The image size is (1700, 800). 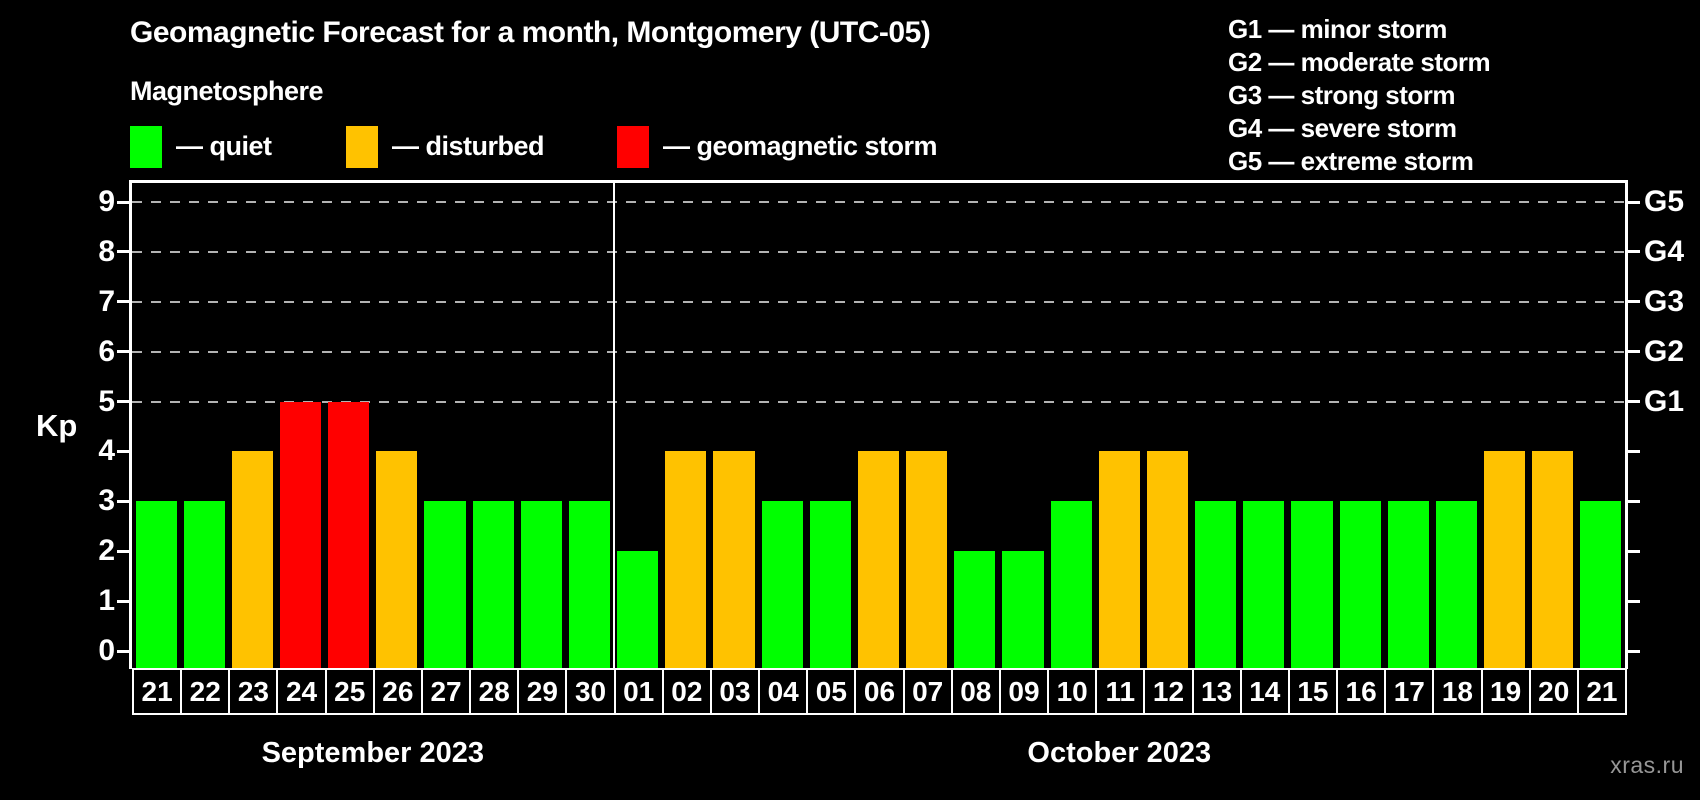 I want to click on day-label-cell: 02, so click(x=686, y=691).